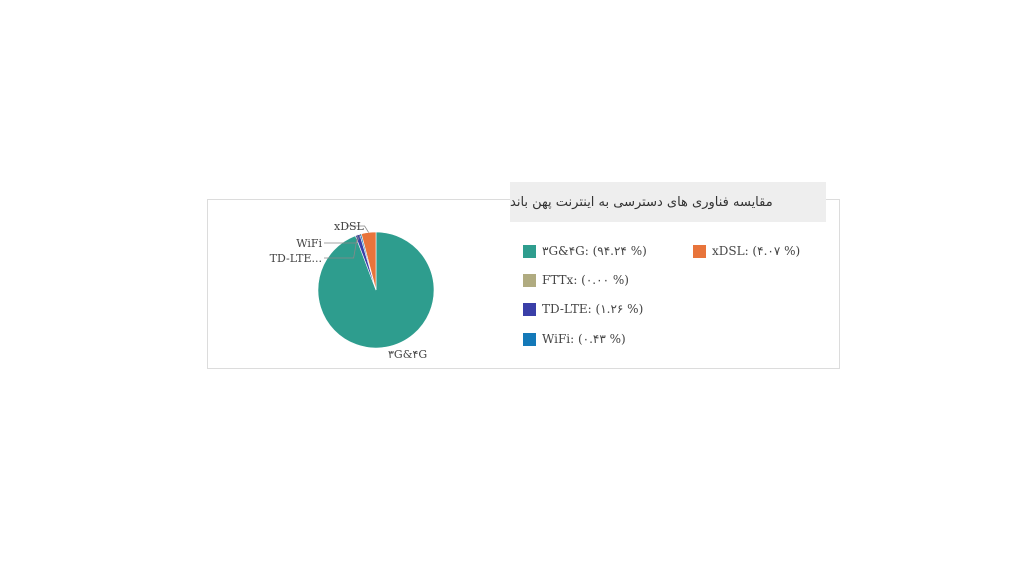 Image resolution: width=1024 pixels, height=576 pixels. I want to click on legend-label: TD-LTE: (۱.۲۶ %), so click(593, 309).